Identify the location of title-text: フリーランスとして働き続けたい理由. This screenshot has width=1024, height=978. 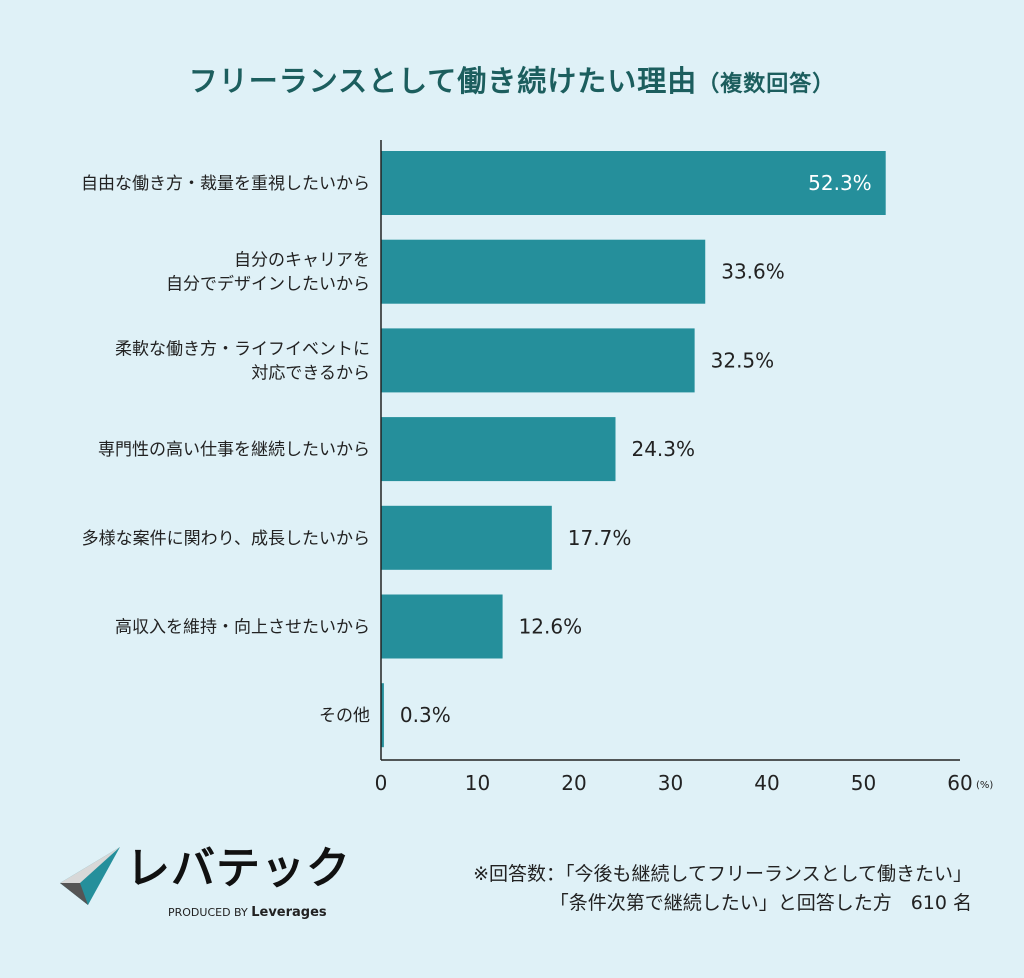
(443, 81).